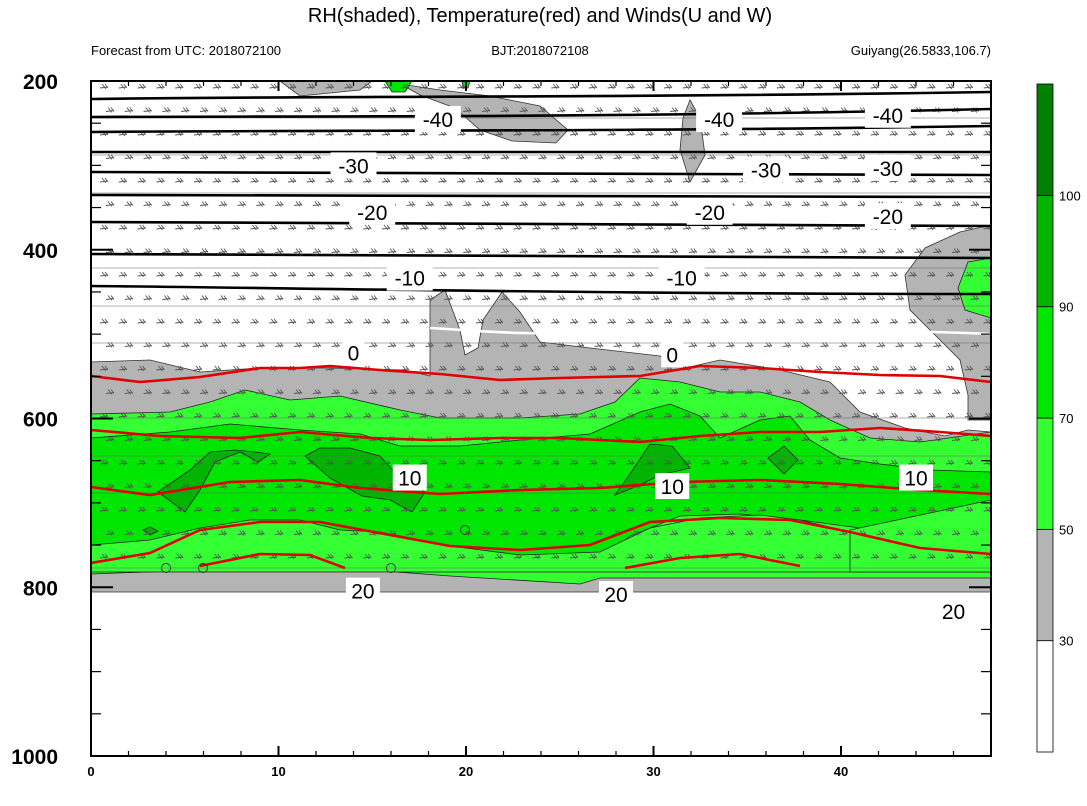 Image resolution: width=1087 pixels, height=806 pixels. What do you see at coordinates (1066, 307) in the screenshot?
I see `colorbar-tick-label: 90` at bounding box center [1066, 307].